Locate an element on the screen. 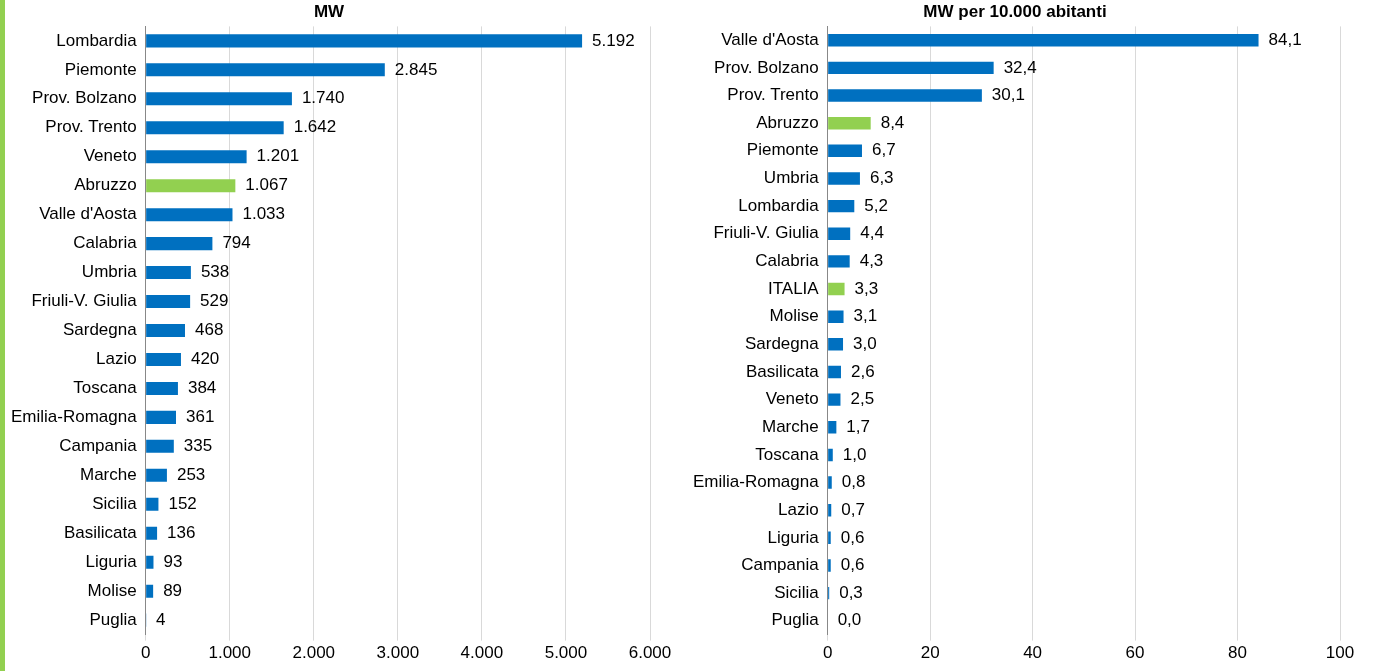  data-label: 1,0 is located at coordinates (854, 454).